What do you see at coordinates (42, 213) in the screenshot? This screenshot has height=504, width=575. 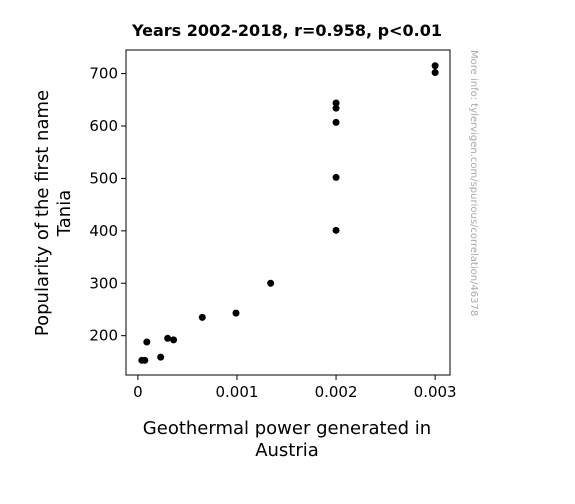 I see `y-axis-label-line-1: Popularity of the first name` at bounding box center [42, 213].